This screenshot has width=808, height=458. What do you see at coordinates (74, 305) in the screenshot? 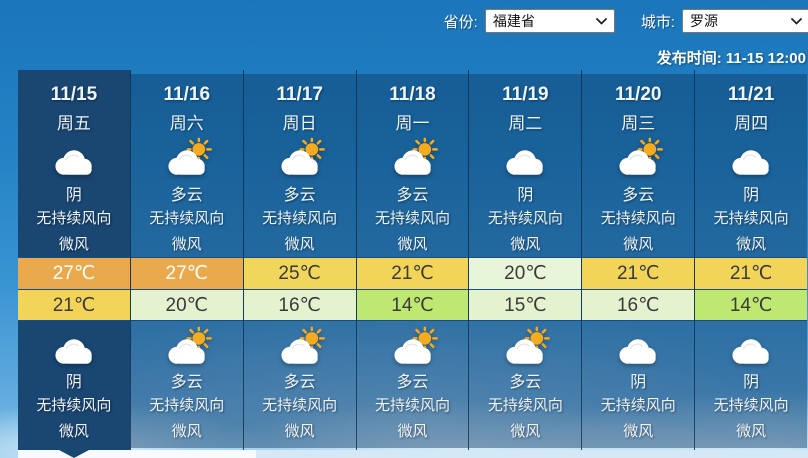
I see `low-temp-cell: 21℃` at bounding box center [74, 305].